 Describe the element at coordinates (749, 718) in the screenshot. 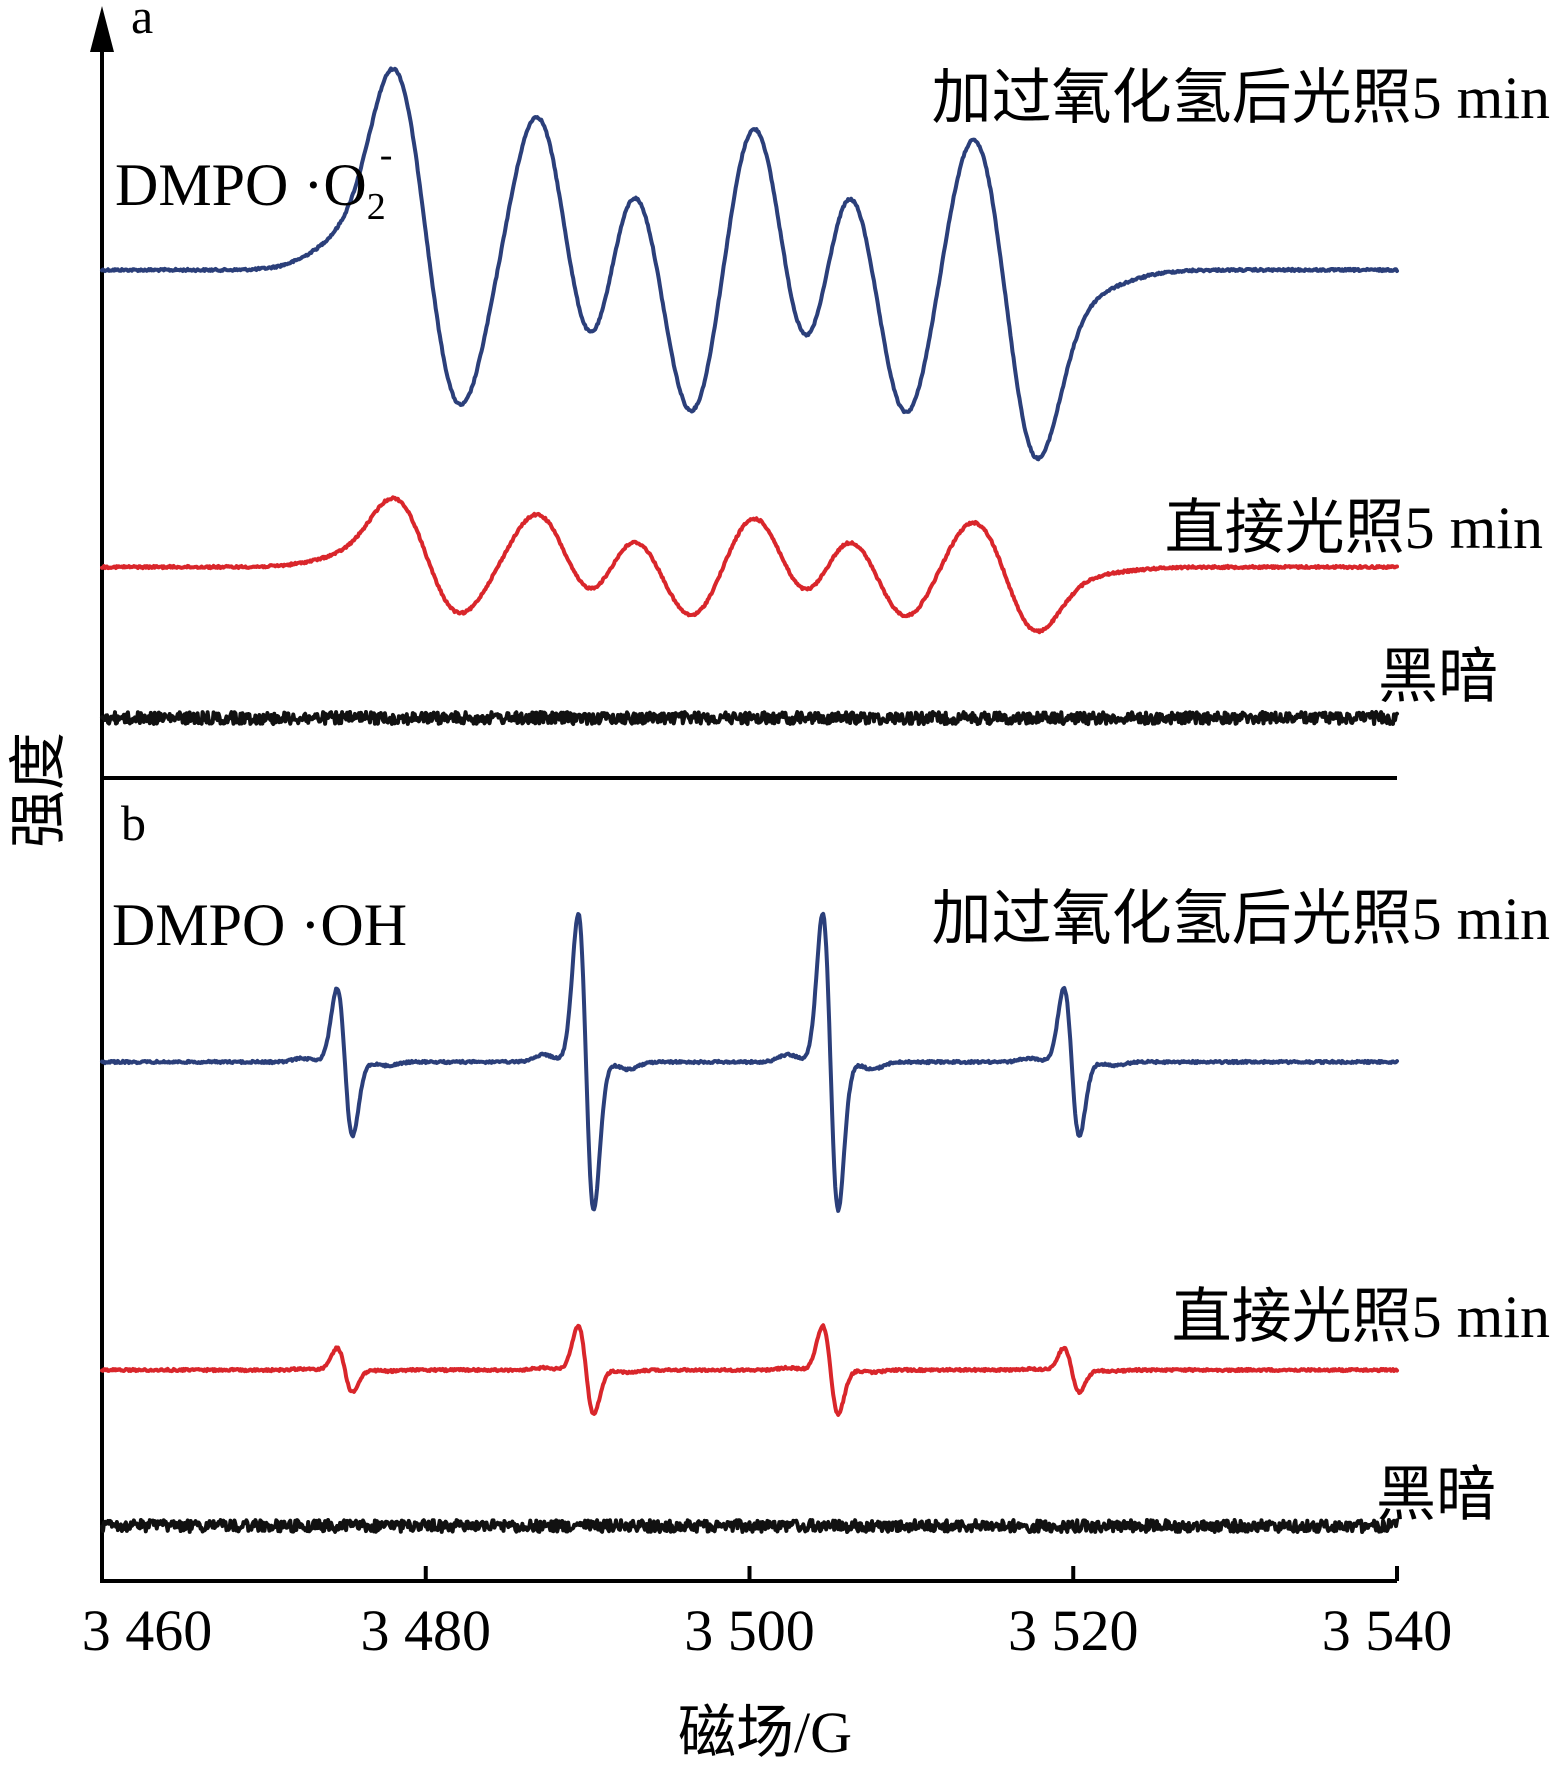

I see `trace-a-dark` at that location.